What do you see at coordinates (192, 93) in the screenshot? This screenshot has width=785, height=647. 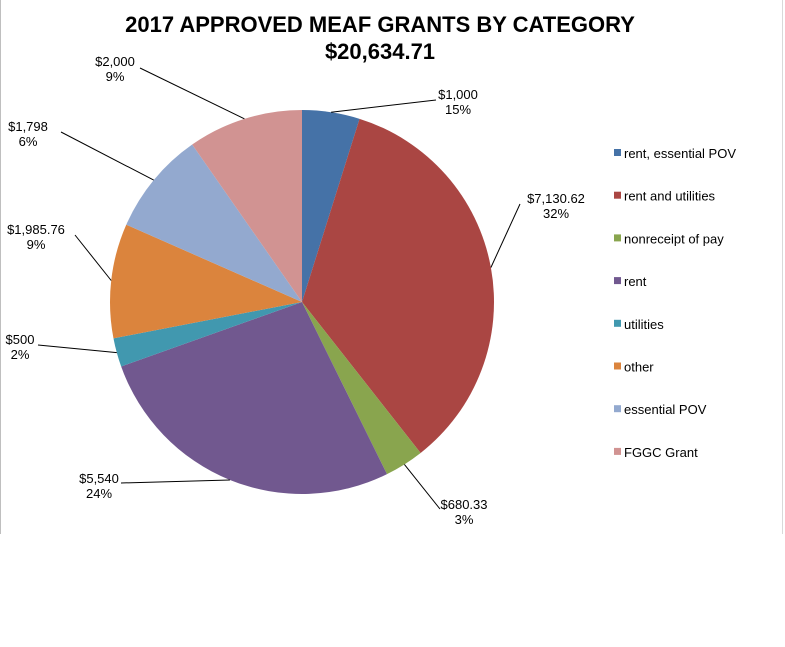 I see `leader-line-fggc-grant` at bounding box center [192, 93].